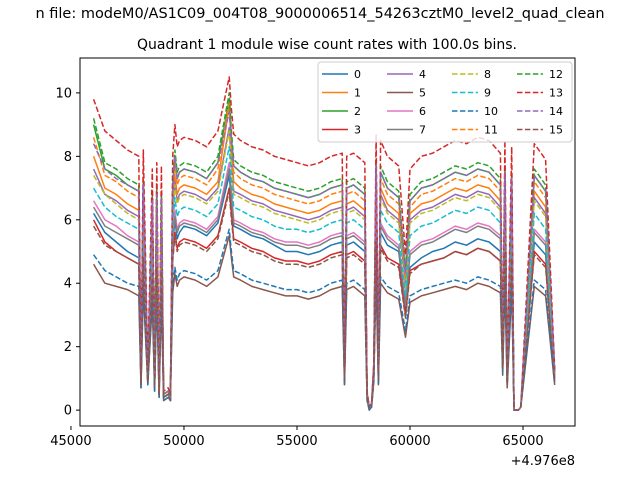 This screenshot has width=640, height=480. I want to click on legend-label-14: 14, so click(556, 111).